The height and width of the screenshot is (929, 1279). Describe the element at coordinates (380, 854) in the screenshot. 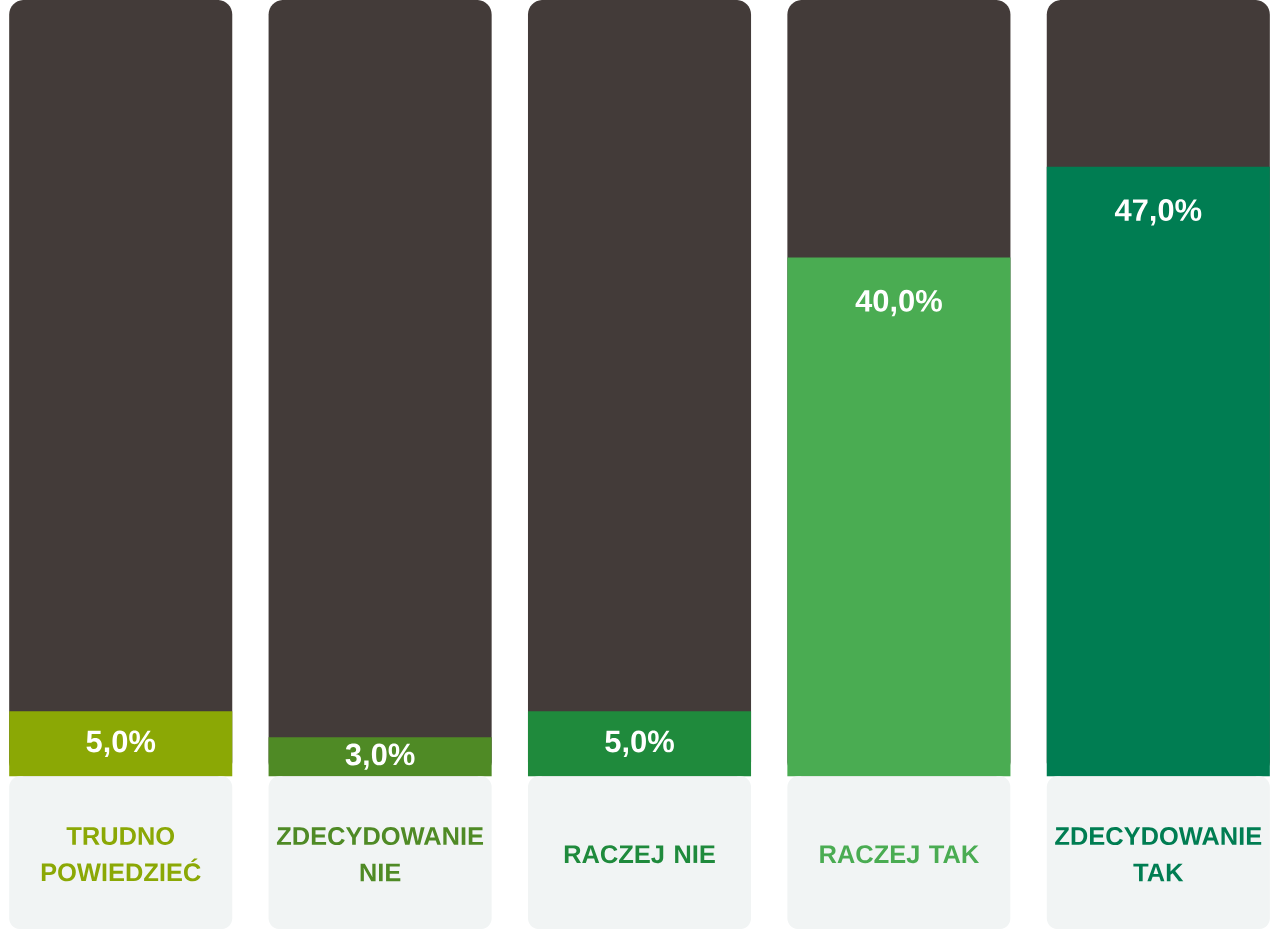

I see `x-tick-label: ZDECYDOWANIE NIE` at that location.